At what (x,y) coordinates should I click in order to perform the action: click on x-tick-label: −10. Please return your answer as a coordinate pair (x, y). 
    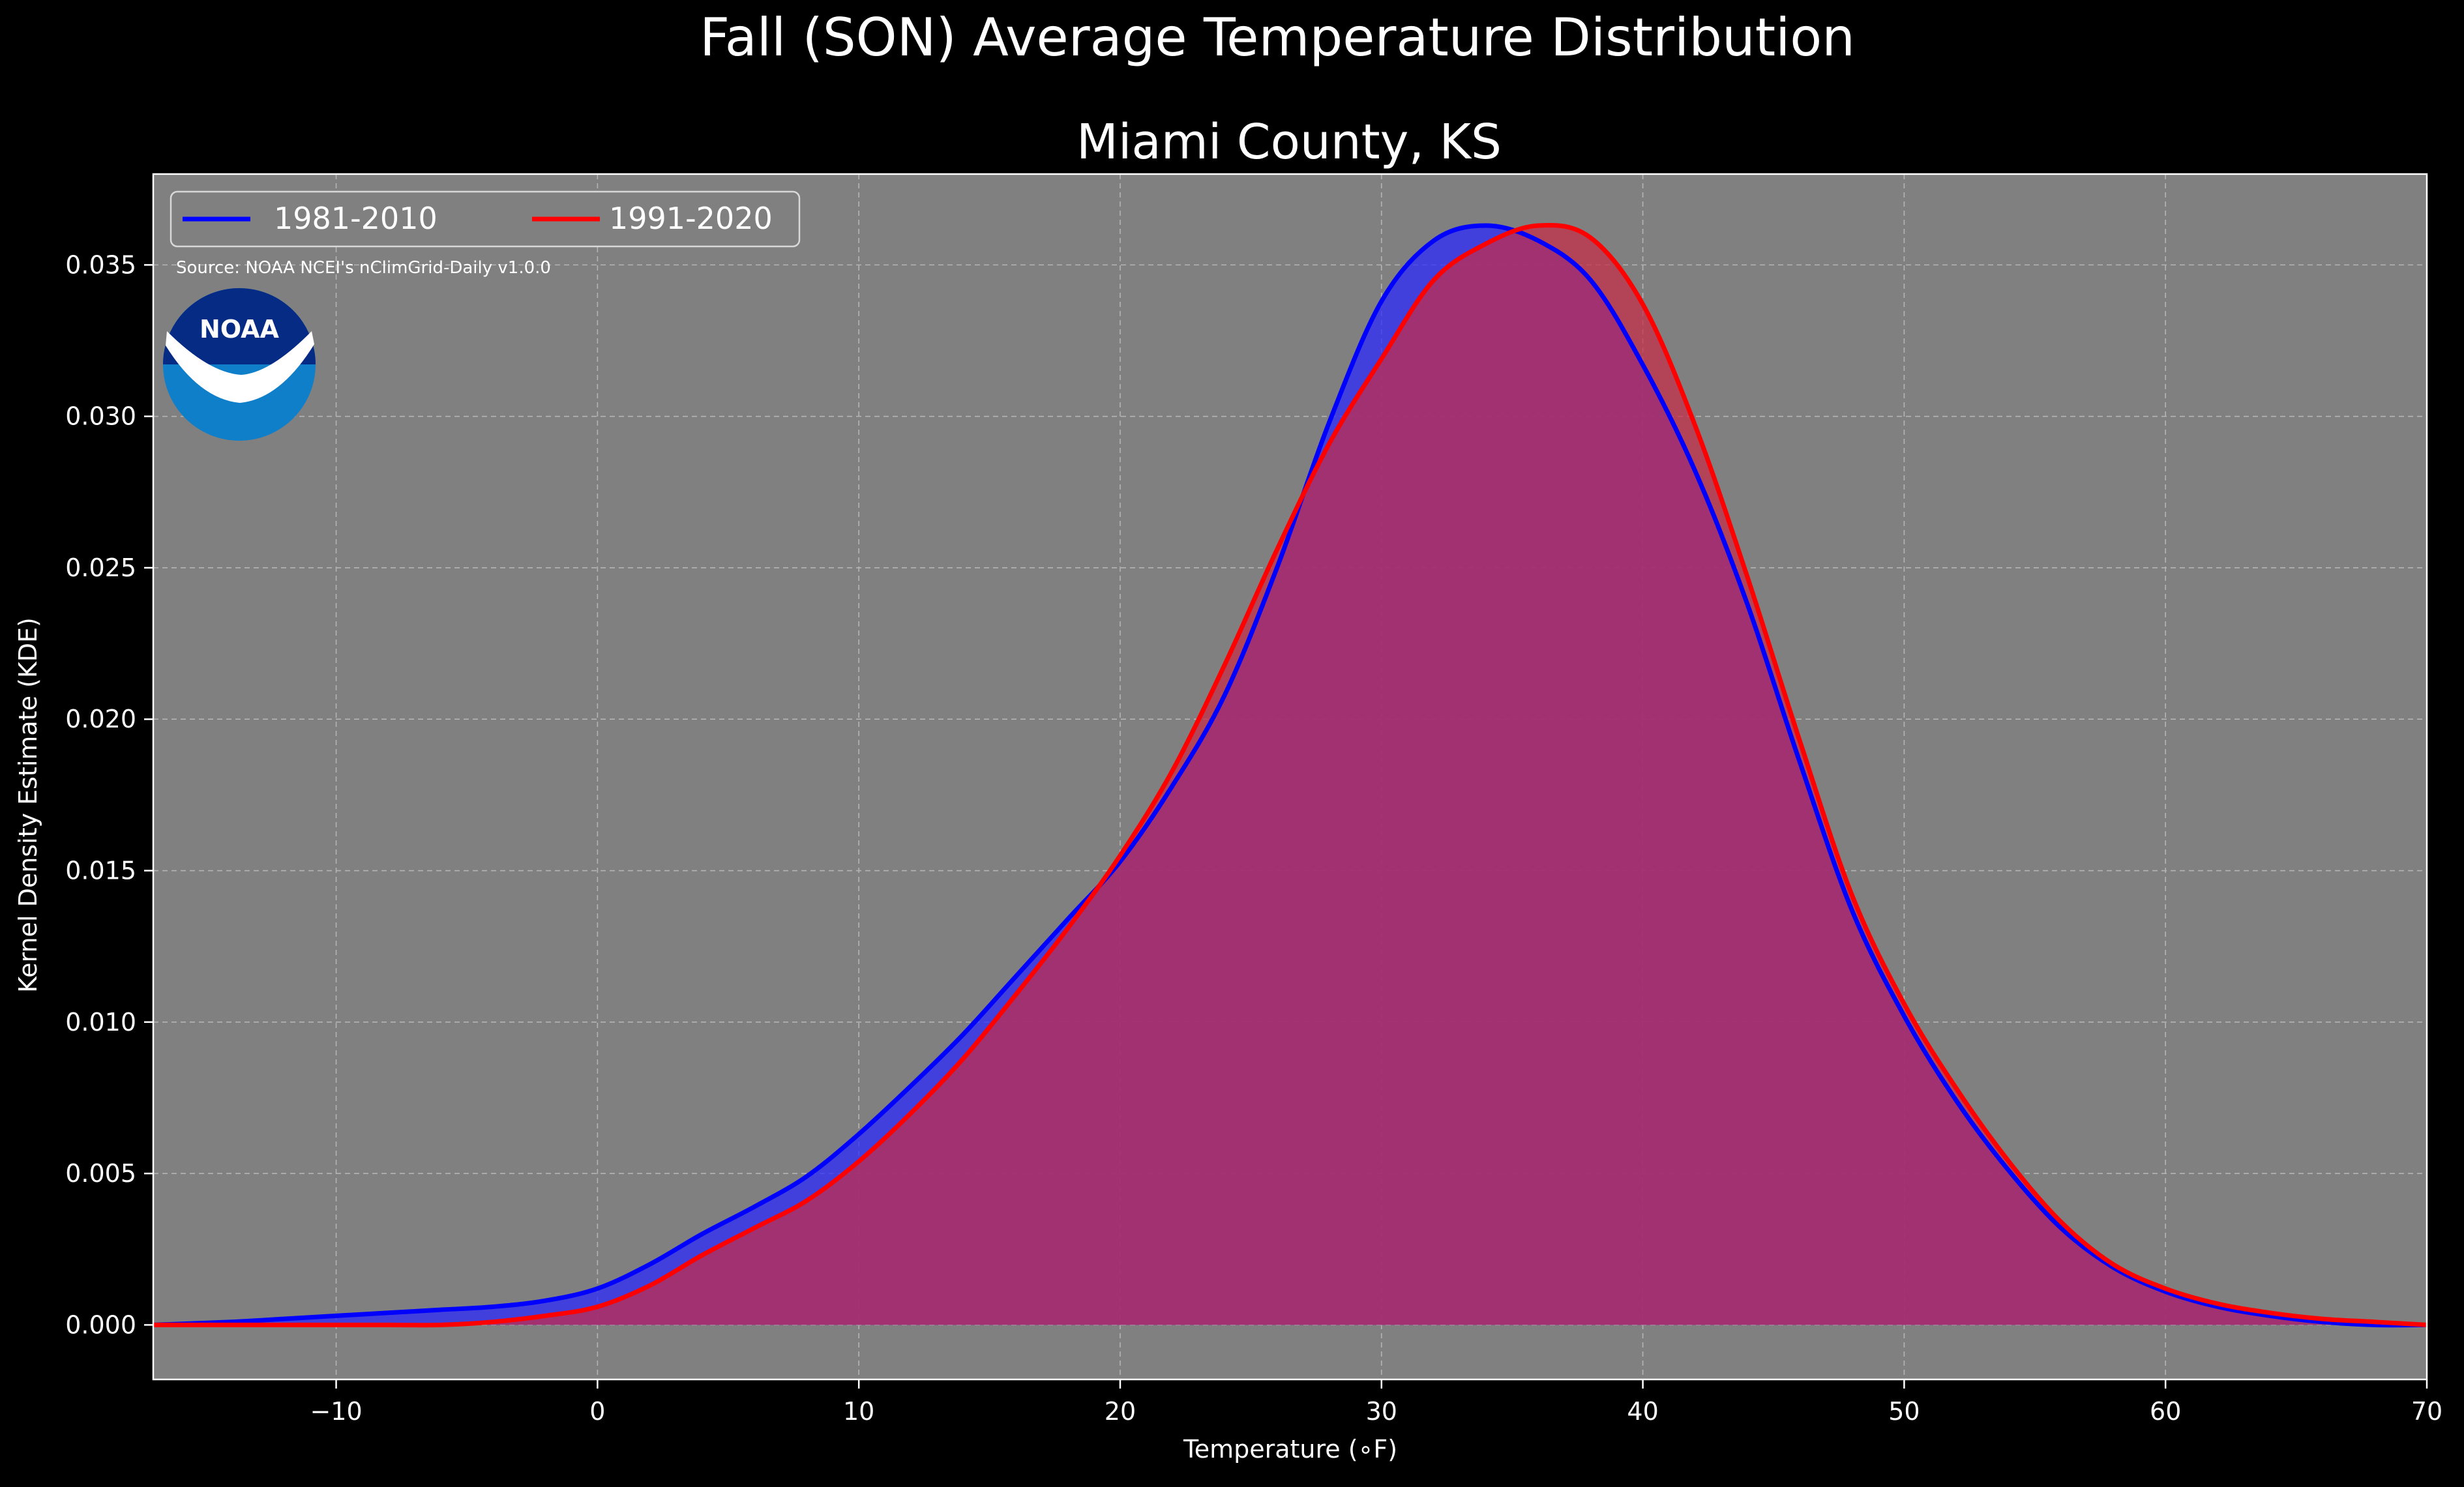
    Looking at the image, I should click on (336, 1411).